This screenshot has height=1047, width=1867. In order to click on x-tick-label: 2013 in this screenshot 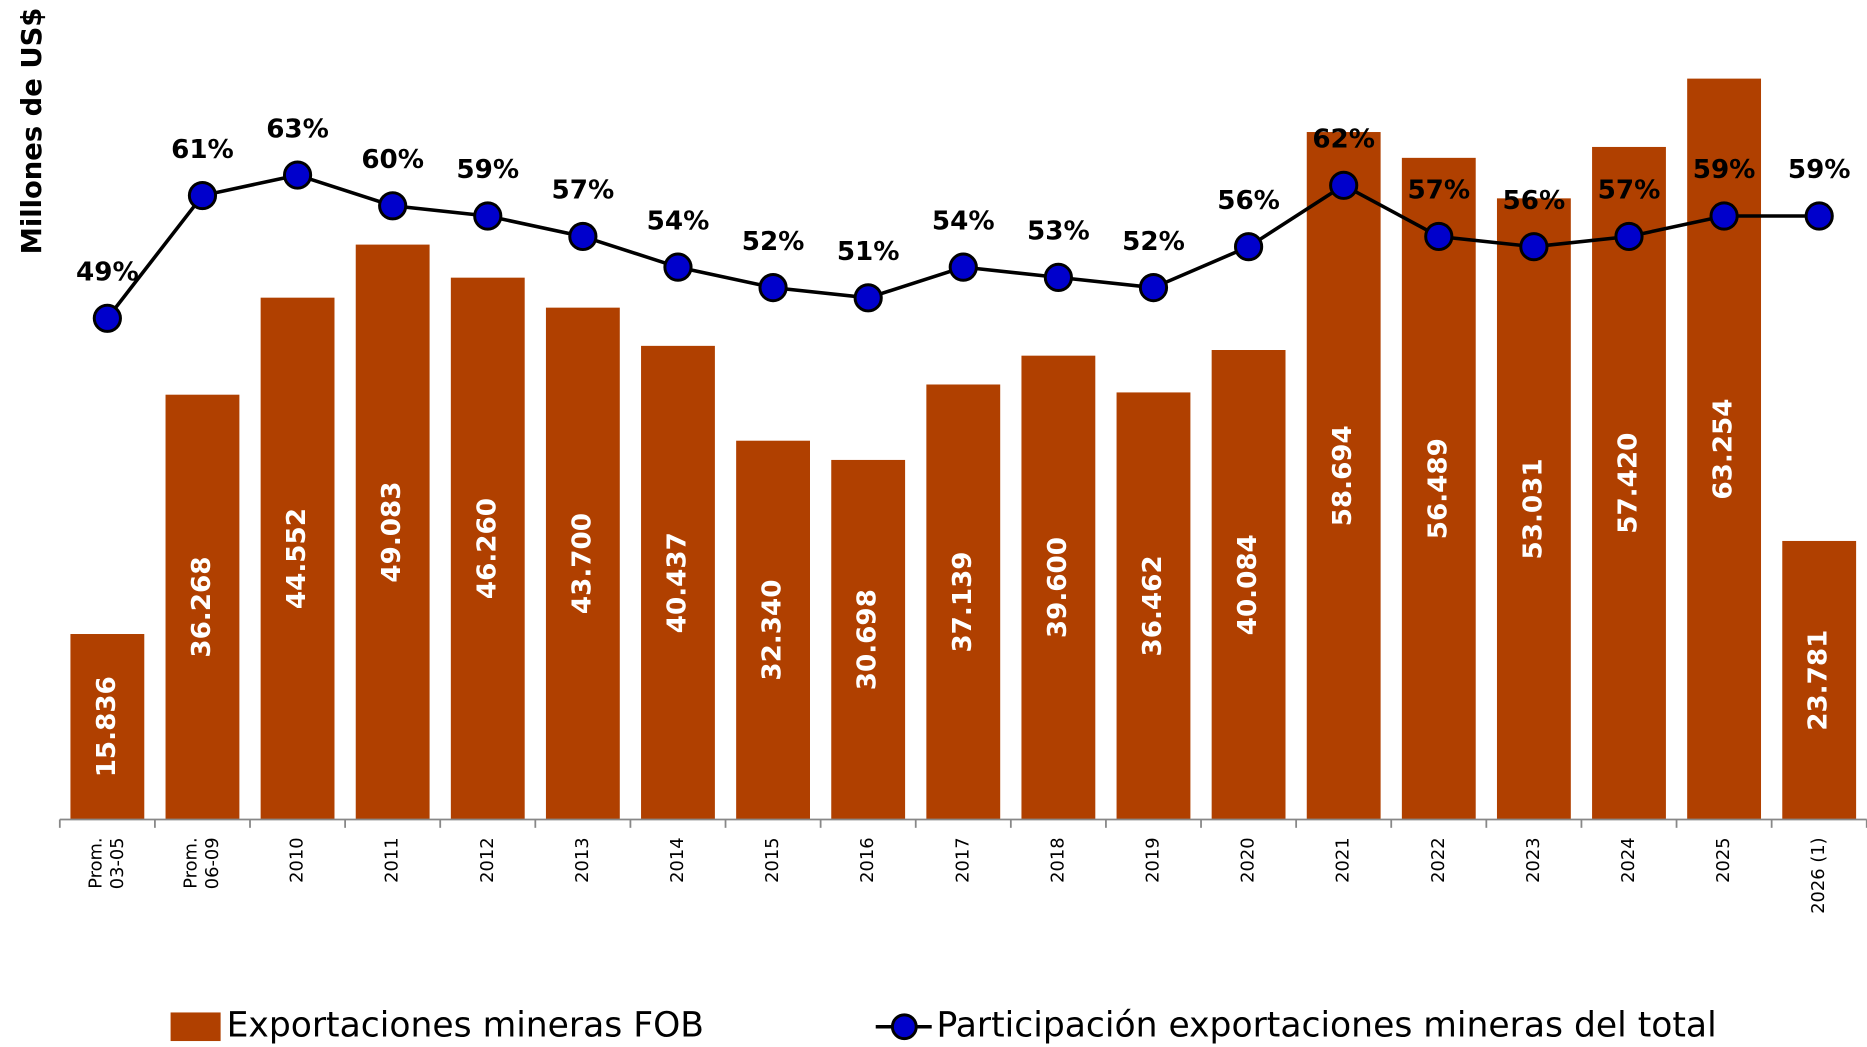, I will do `click(582, 859)`.